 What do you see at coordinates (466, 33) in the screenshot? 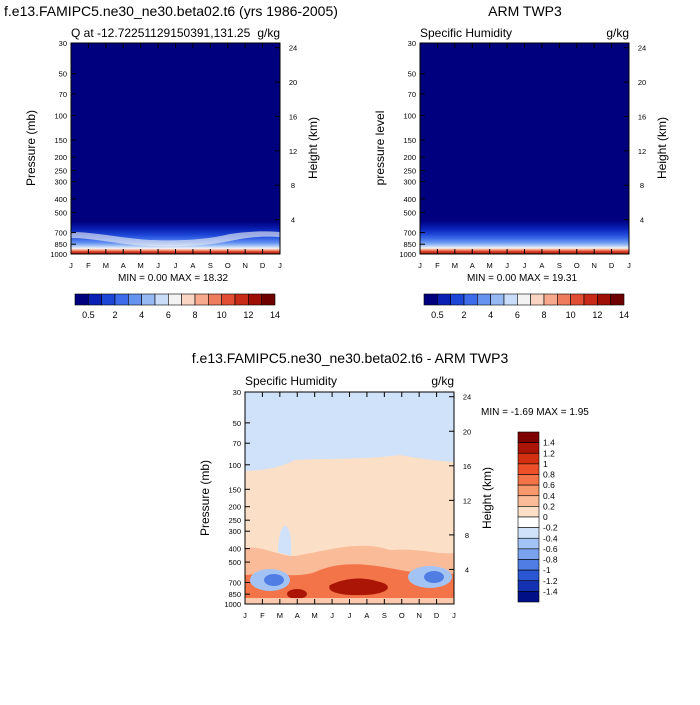
I see `panel-obs-left-label: Specific Humidity` at bounding box center [466, 33].